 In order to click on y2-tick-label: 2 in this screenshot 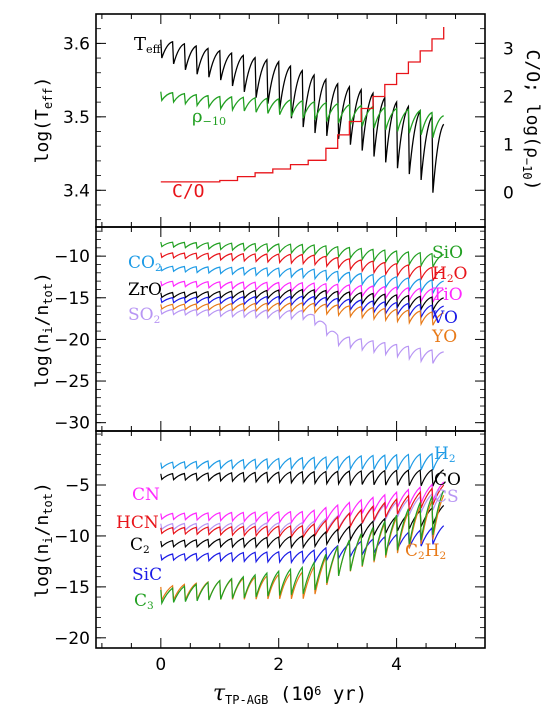, I will do `click(508, 98)`.